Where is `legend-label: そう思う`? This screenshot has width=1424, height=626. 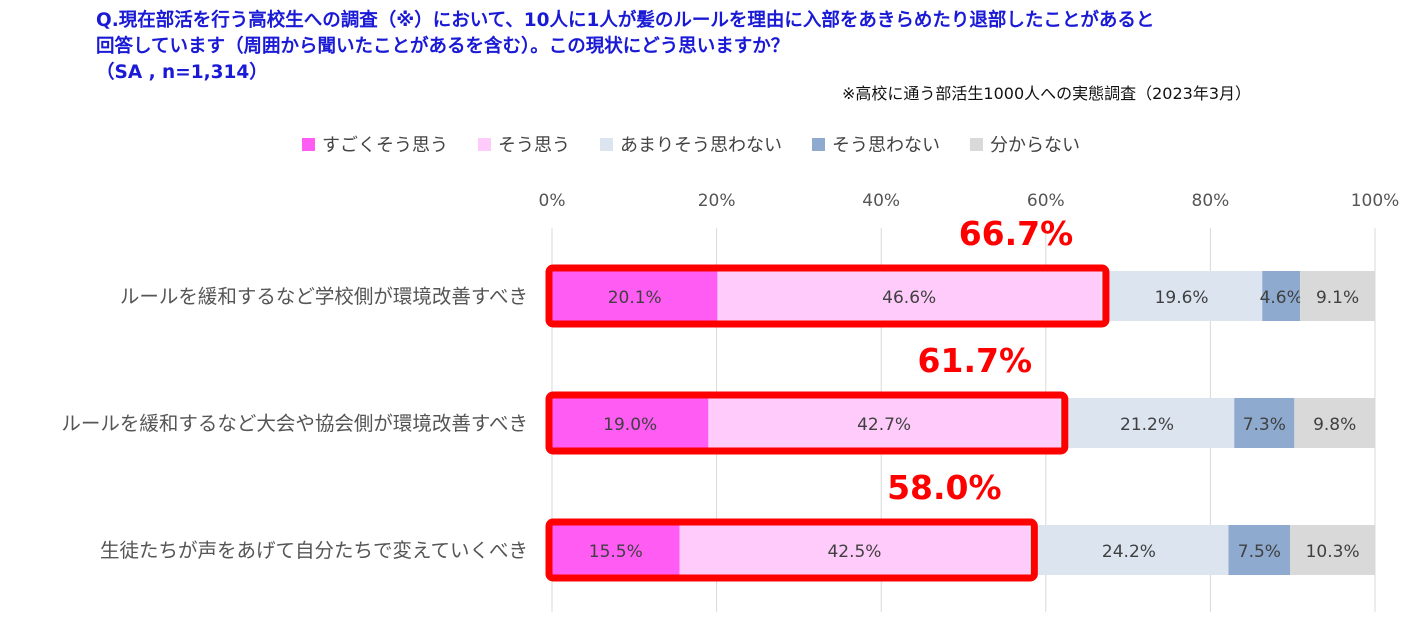 legend-label: そう思う is located at coordinates (534, 145).